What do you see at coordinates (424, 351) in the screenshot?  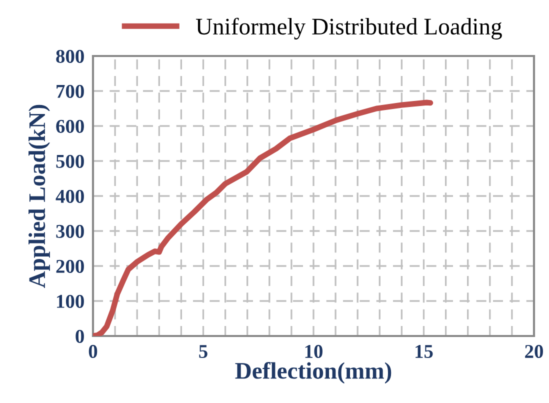 I see `x-tick-label: 15` at bounding box center [424, 351].